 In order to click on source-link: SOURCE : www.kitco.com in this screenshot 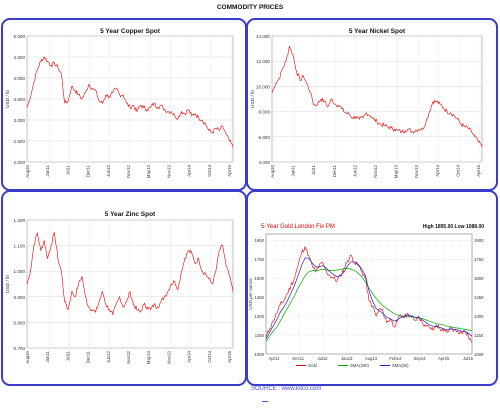, I will do `click(286, 389)`.